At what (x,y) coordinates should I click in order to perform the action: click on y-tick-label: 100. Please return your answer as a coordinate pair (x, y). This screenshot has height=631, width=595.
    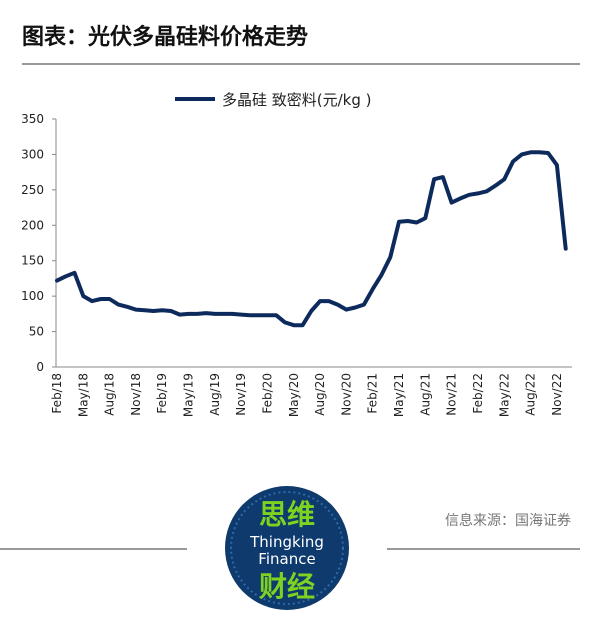
    Looking at the image, I should click on (32, 296).